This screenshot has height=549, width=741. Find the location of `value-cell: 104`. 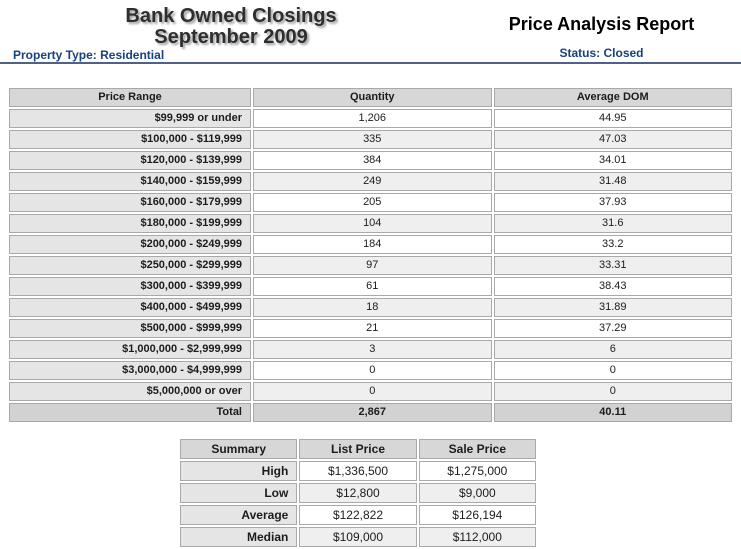

value-cell: 104 is located at coordinates (372, 223).